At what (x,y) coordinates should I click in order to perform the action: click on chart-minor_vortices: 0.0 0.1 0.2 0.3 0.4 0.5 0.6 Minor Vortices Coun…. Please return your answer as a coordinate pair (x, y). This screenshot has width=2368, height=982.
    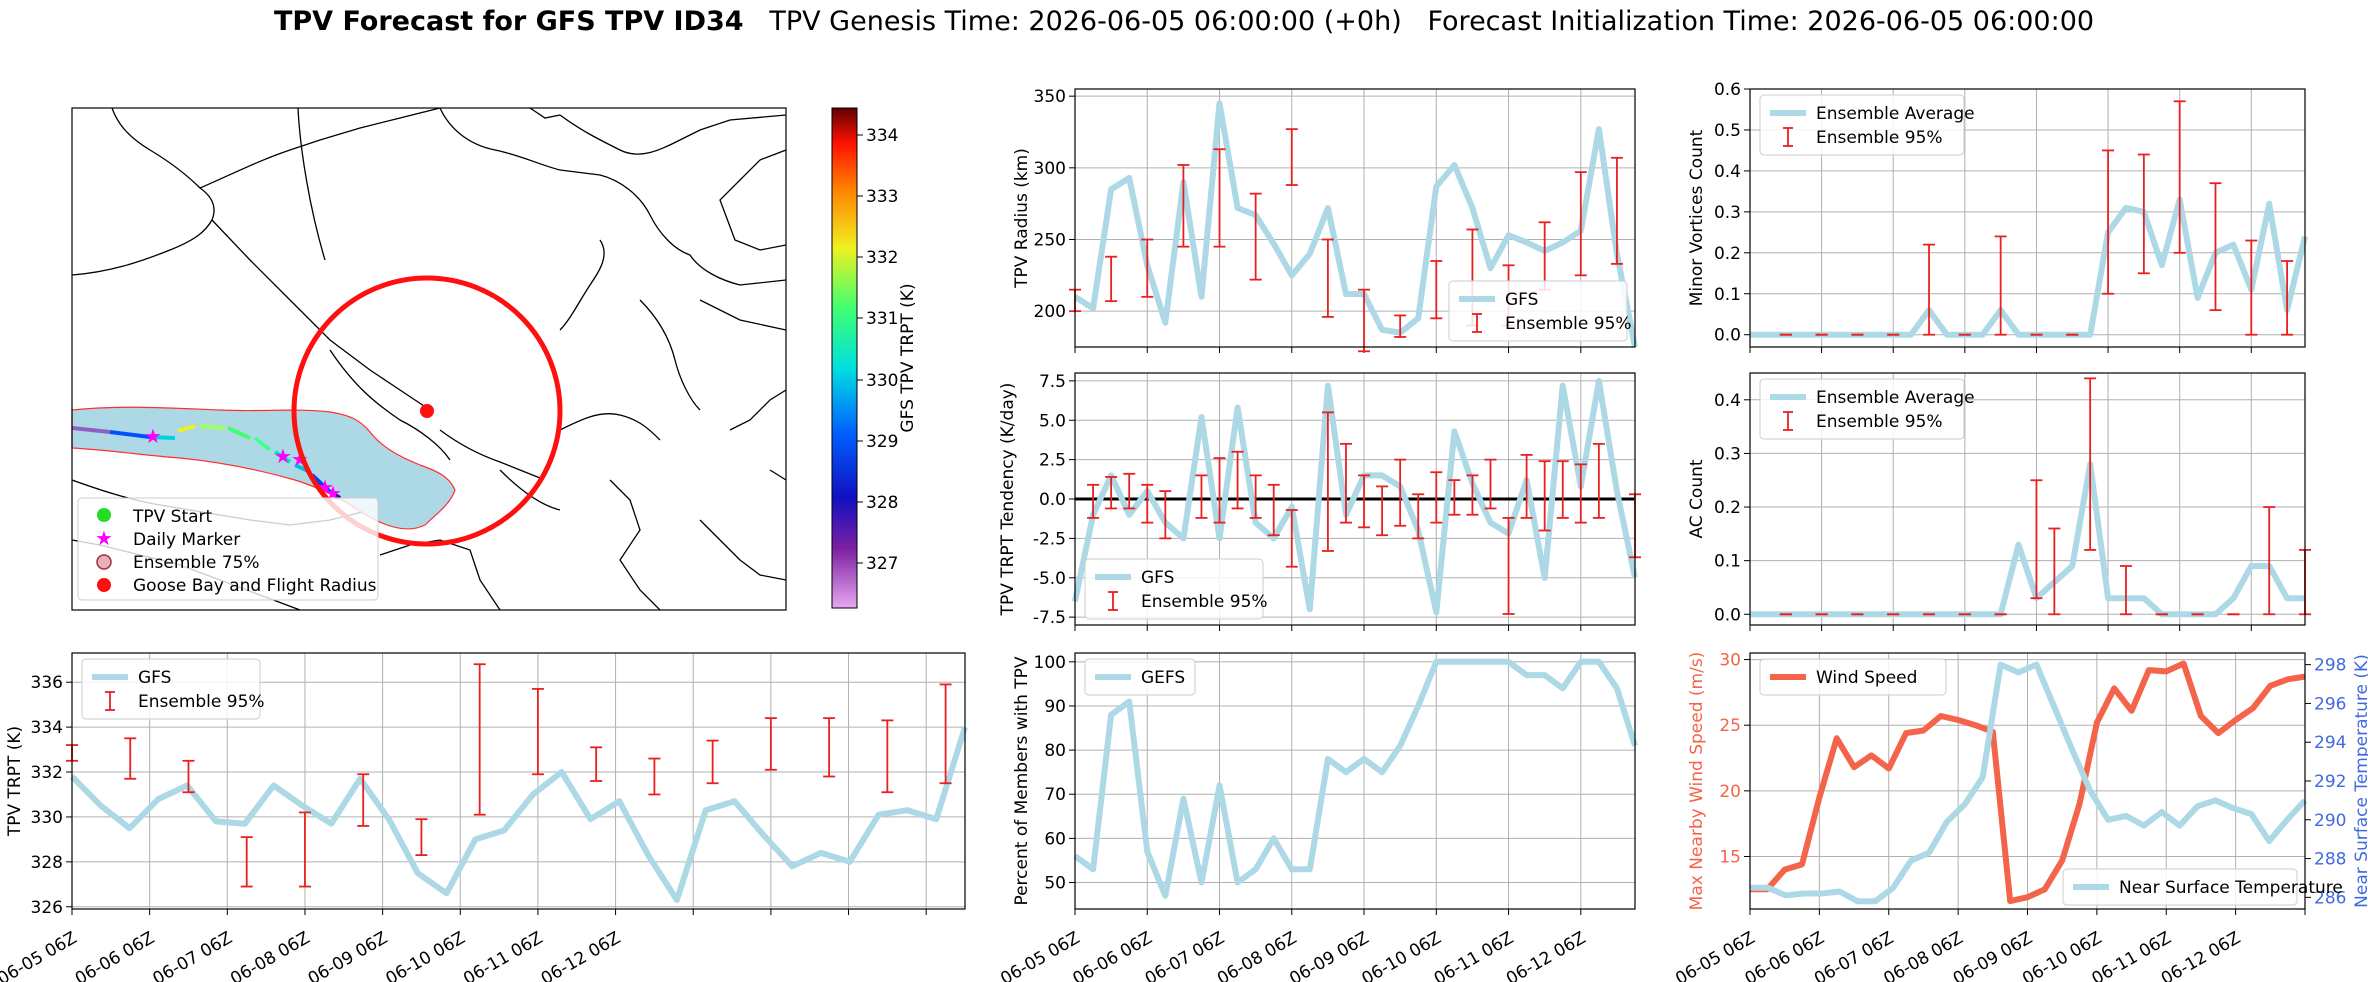
    Looking at the image, I should click on (1997, 216).